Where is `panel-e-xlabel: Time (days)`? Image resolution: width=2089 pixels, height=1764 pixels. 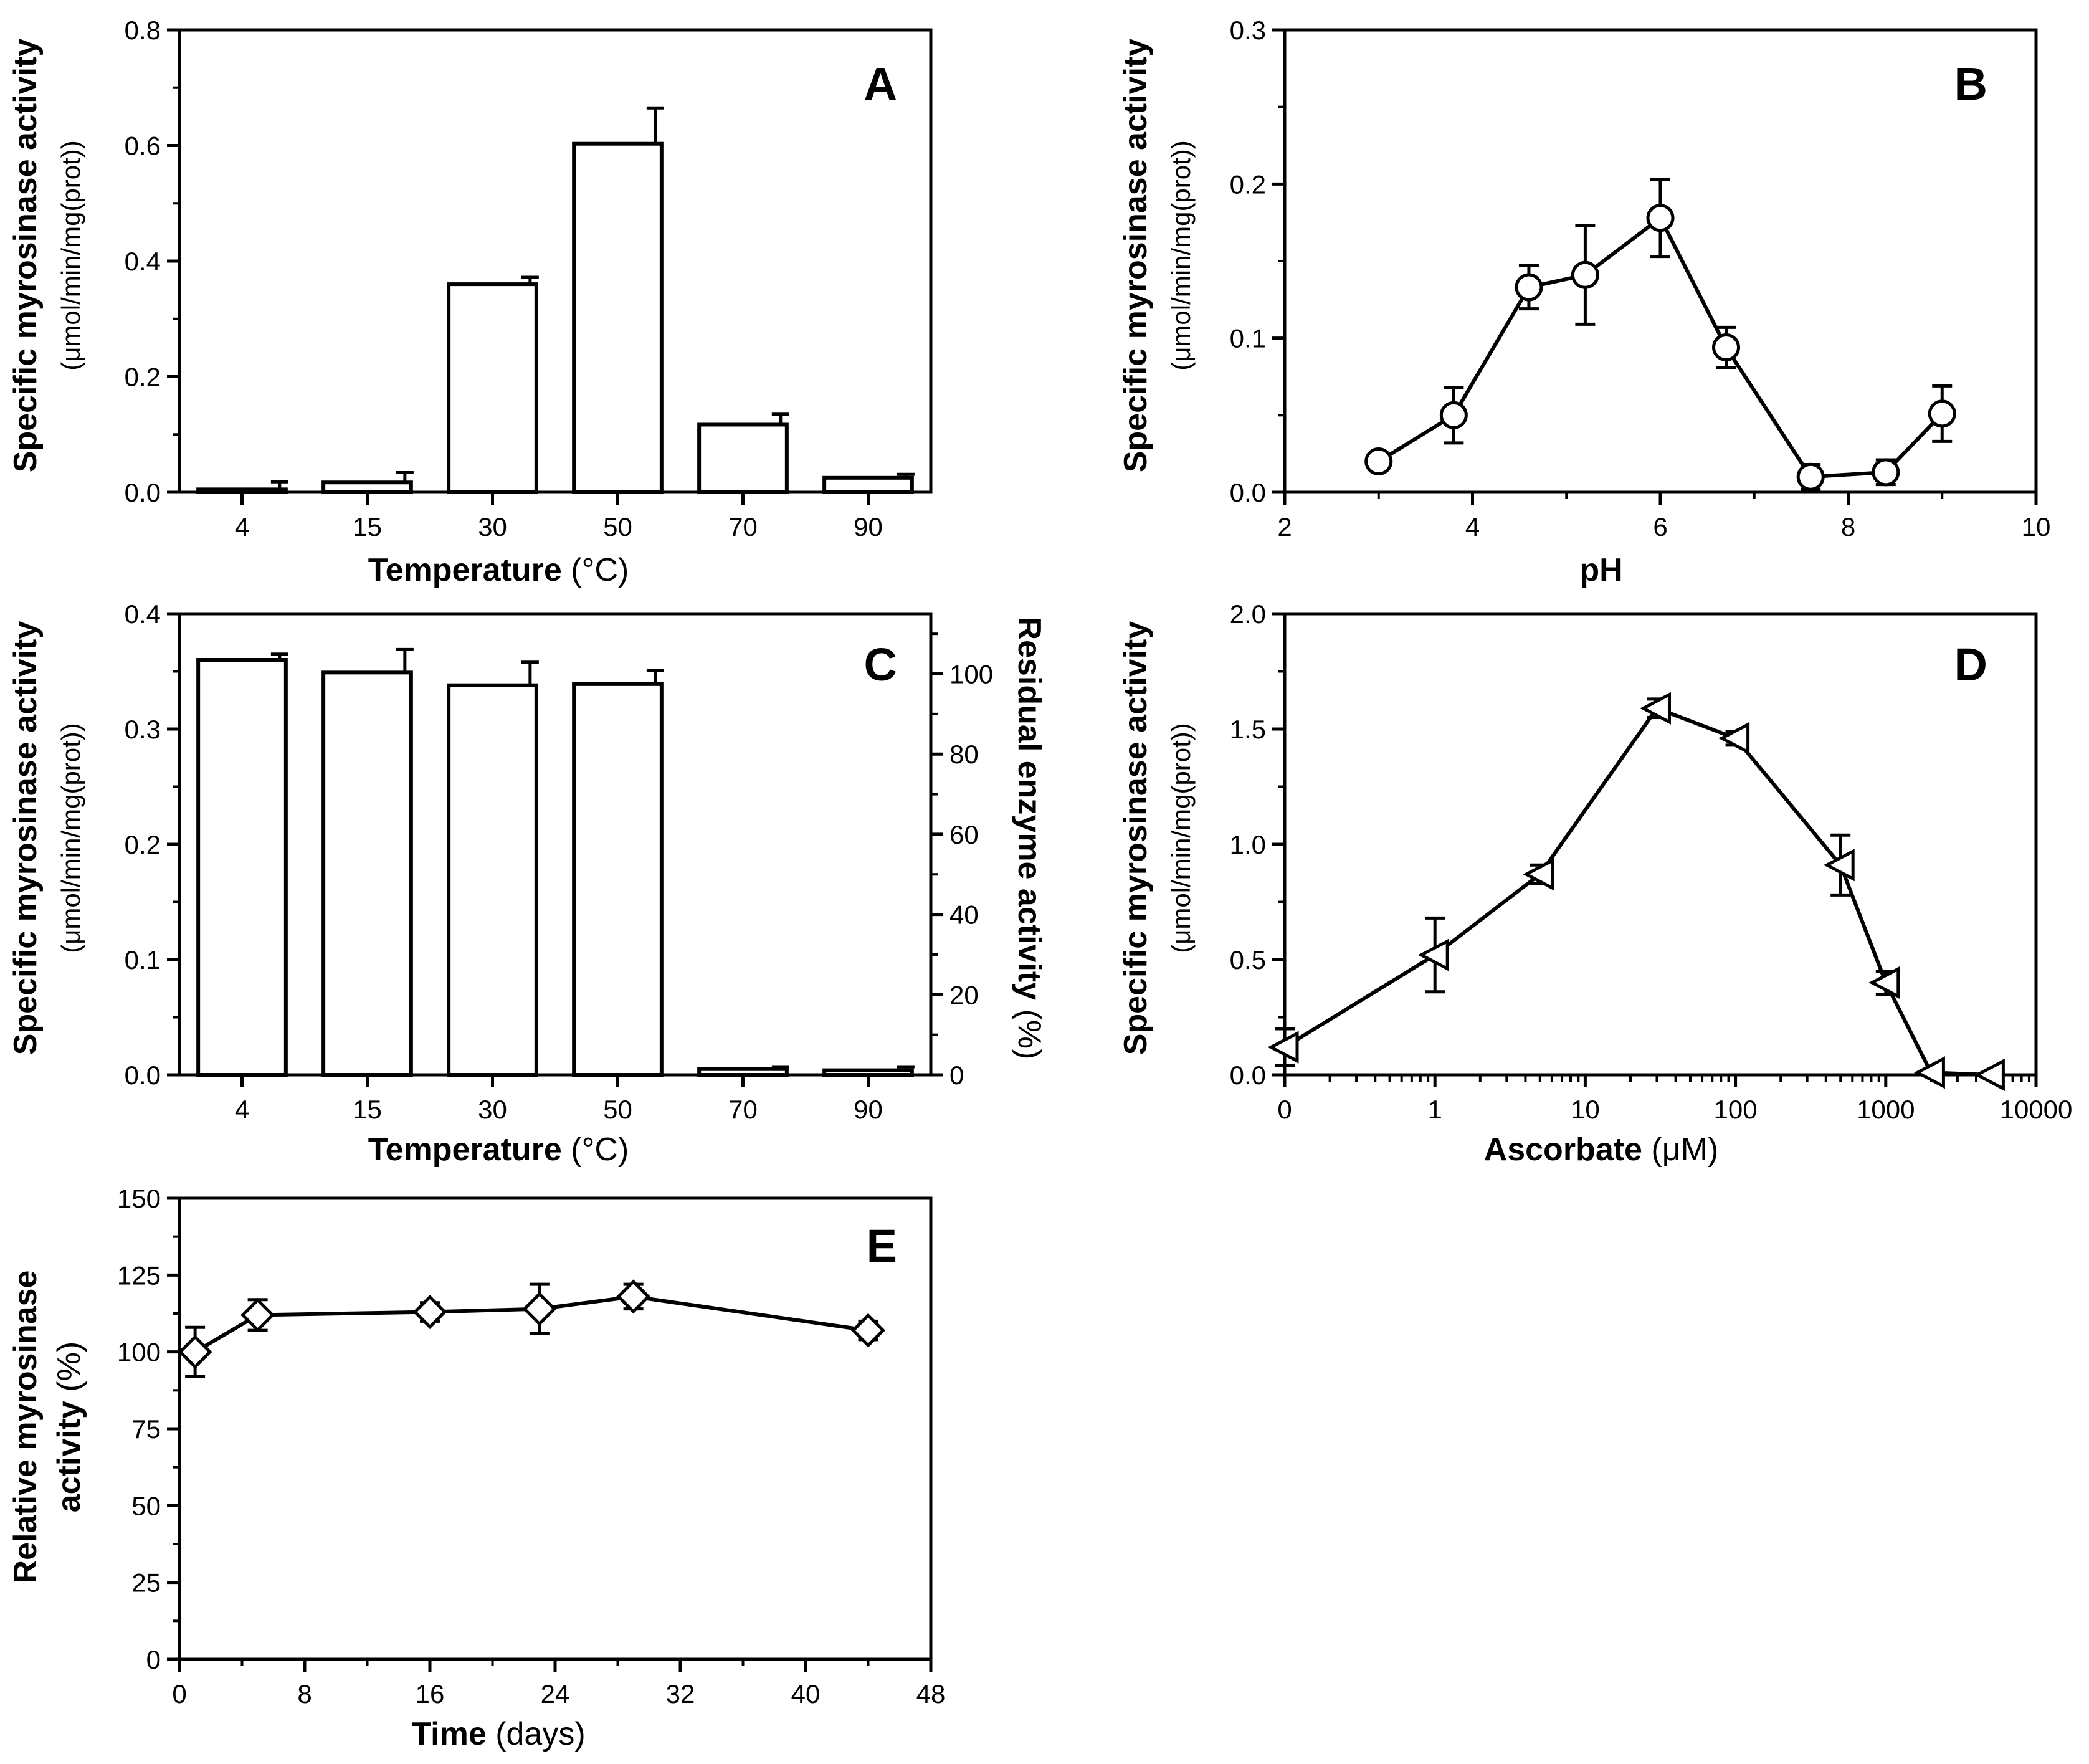 panel-e-xlabel: Time (days) is located at coordinates (498, 1734).